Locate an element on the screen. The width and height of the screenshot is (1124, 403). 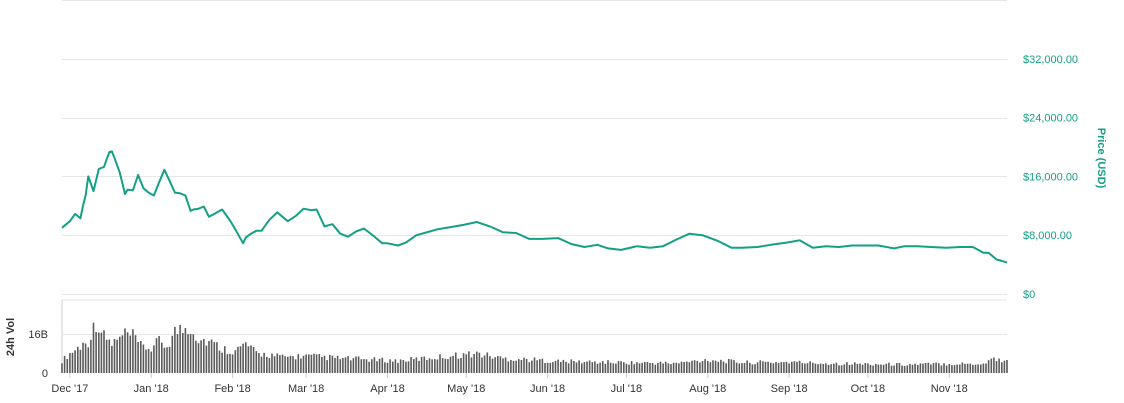
price-tick-label: $8,000.00 is located at coordinates (1047, 236).